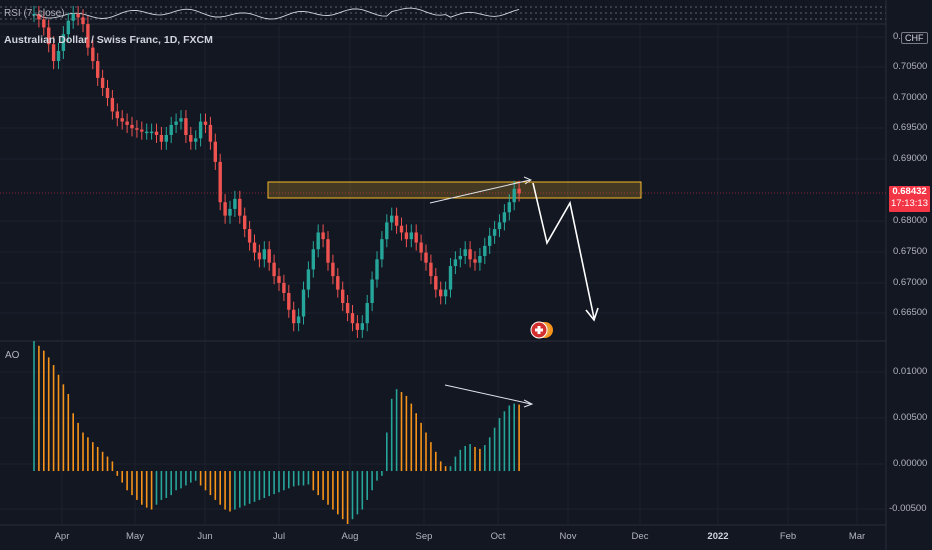 Image resolution: width=932 pixels, height=550 pixels. Describe the element at coordinates (914, 38) in the screenshot. I see `currency-badge: CHF` at that location.